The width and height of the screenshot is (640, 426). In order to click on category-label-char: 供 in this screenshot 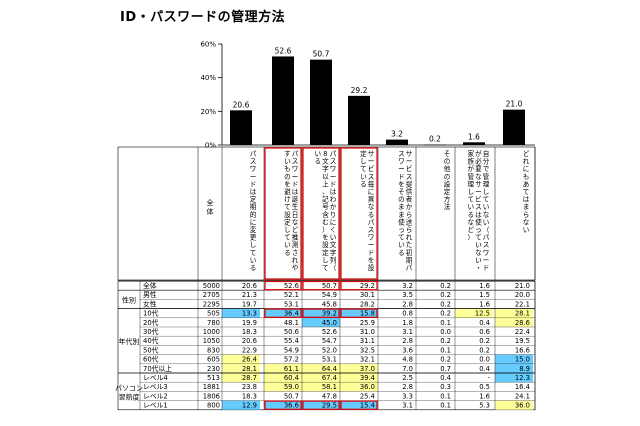, I will do `click(409, 191)`.